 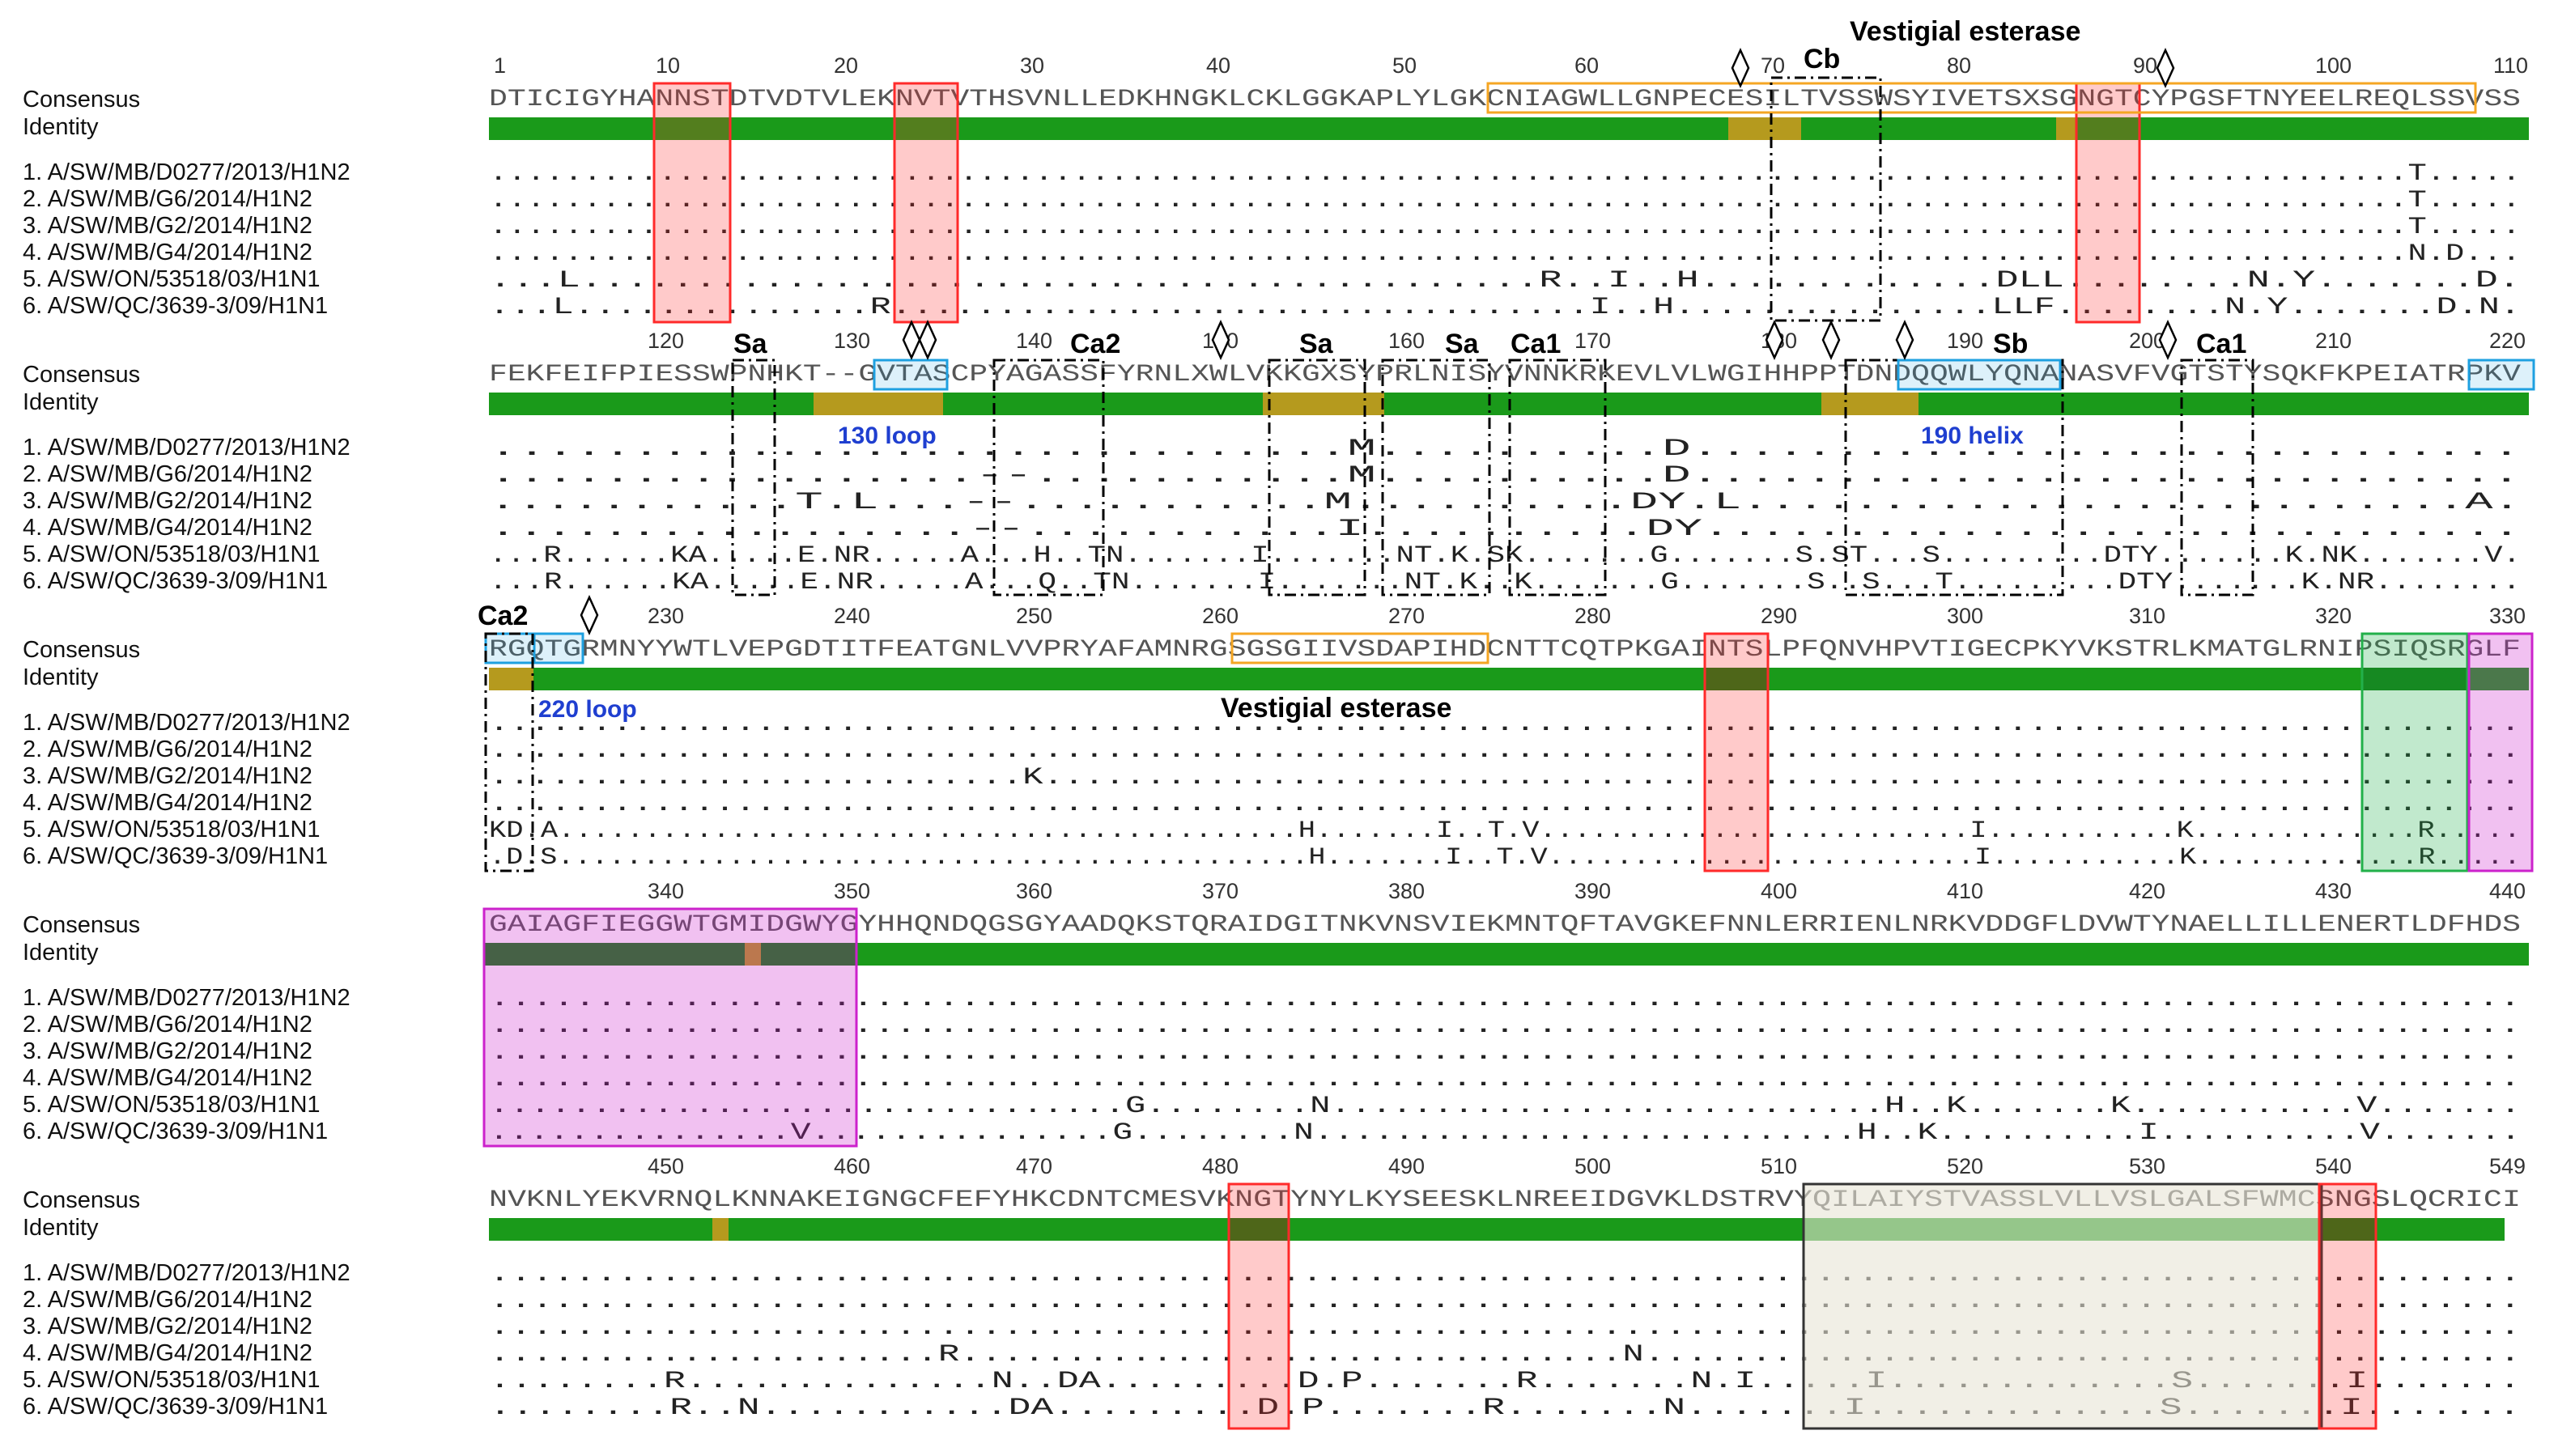 I want to click on receptor-binding-130-loop-box, so click(x=911, y=375).